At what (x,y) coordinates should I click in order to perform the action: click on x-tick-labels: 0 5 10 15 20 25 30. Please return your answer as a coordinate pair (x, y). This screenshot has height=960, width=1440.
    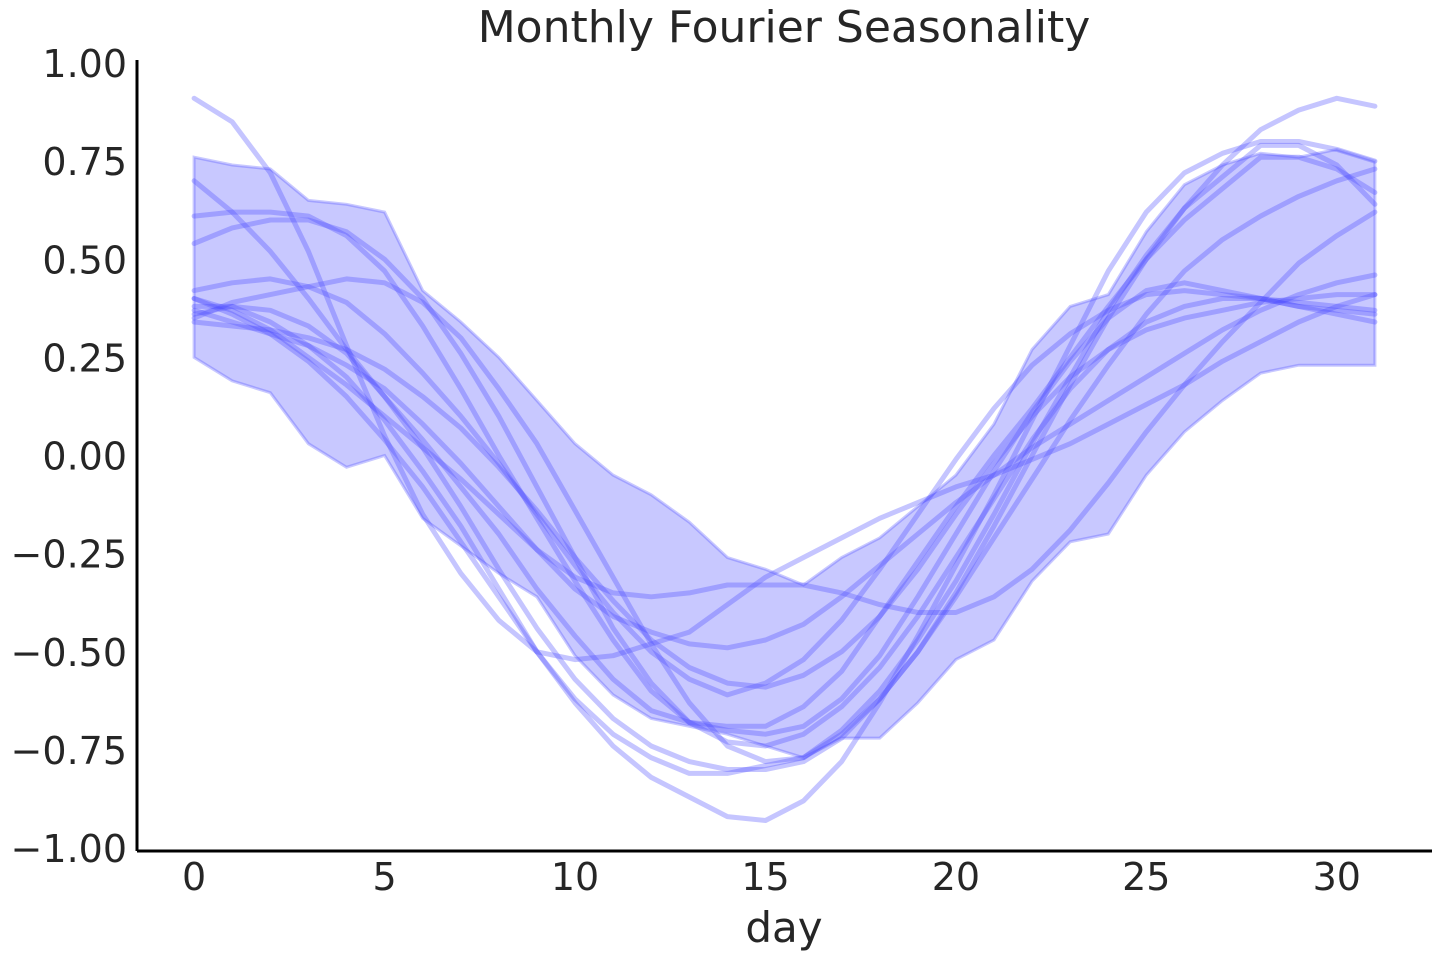
    Looking at the image, I should click on (771, 877).